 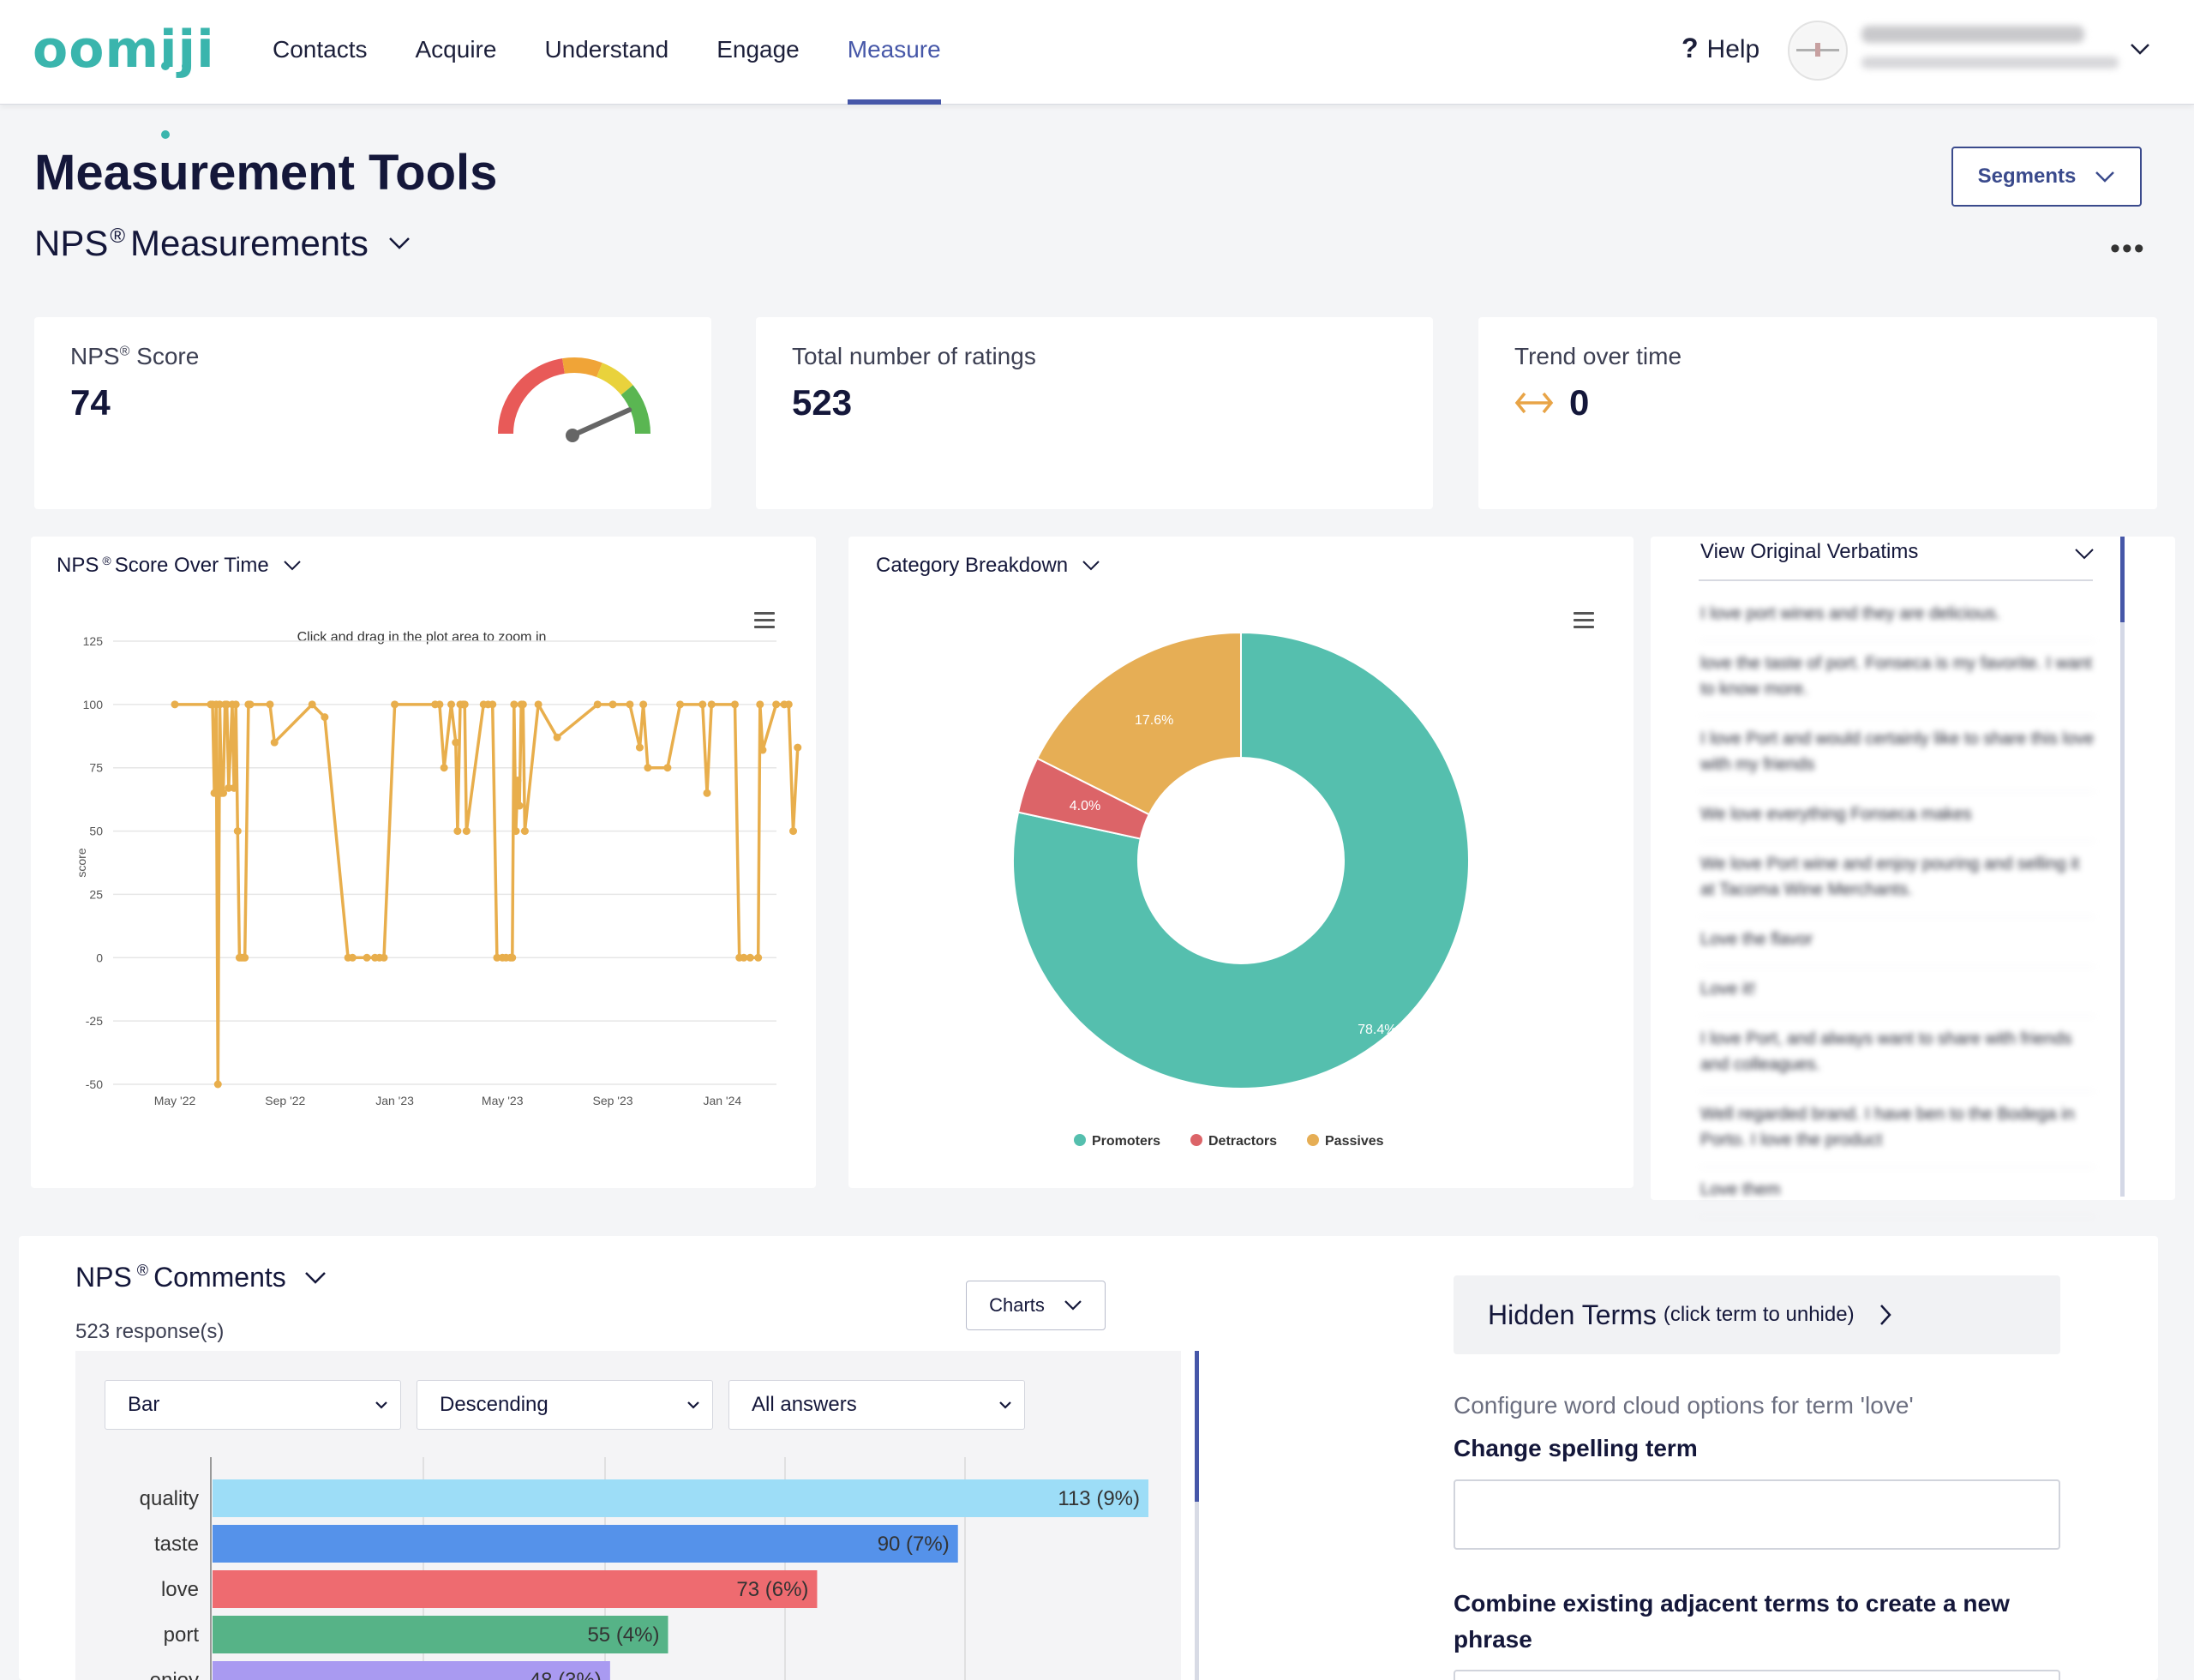 I want to click on subtitle-nps: NPS, so click(x=71, y=243).